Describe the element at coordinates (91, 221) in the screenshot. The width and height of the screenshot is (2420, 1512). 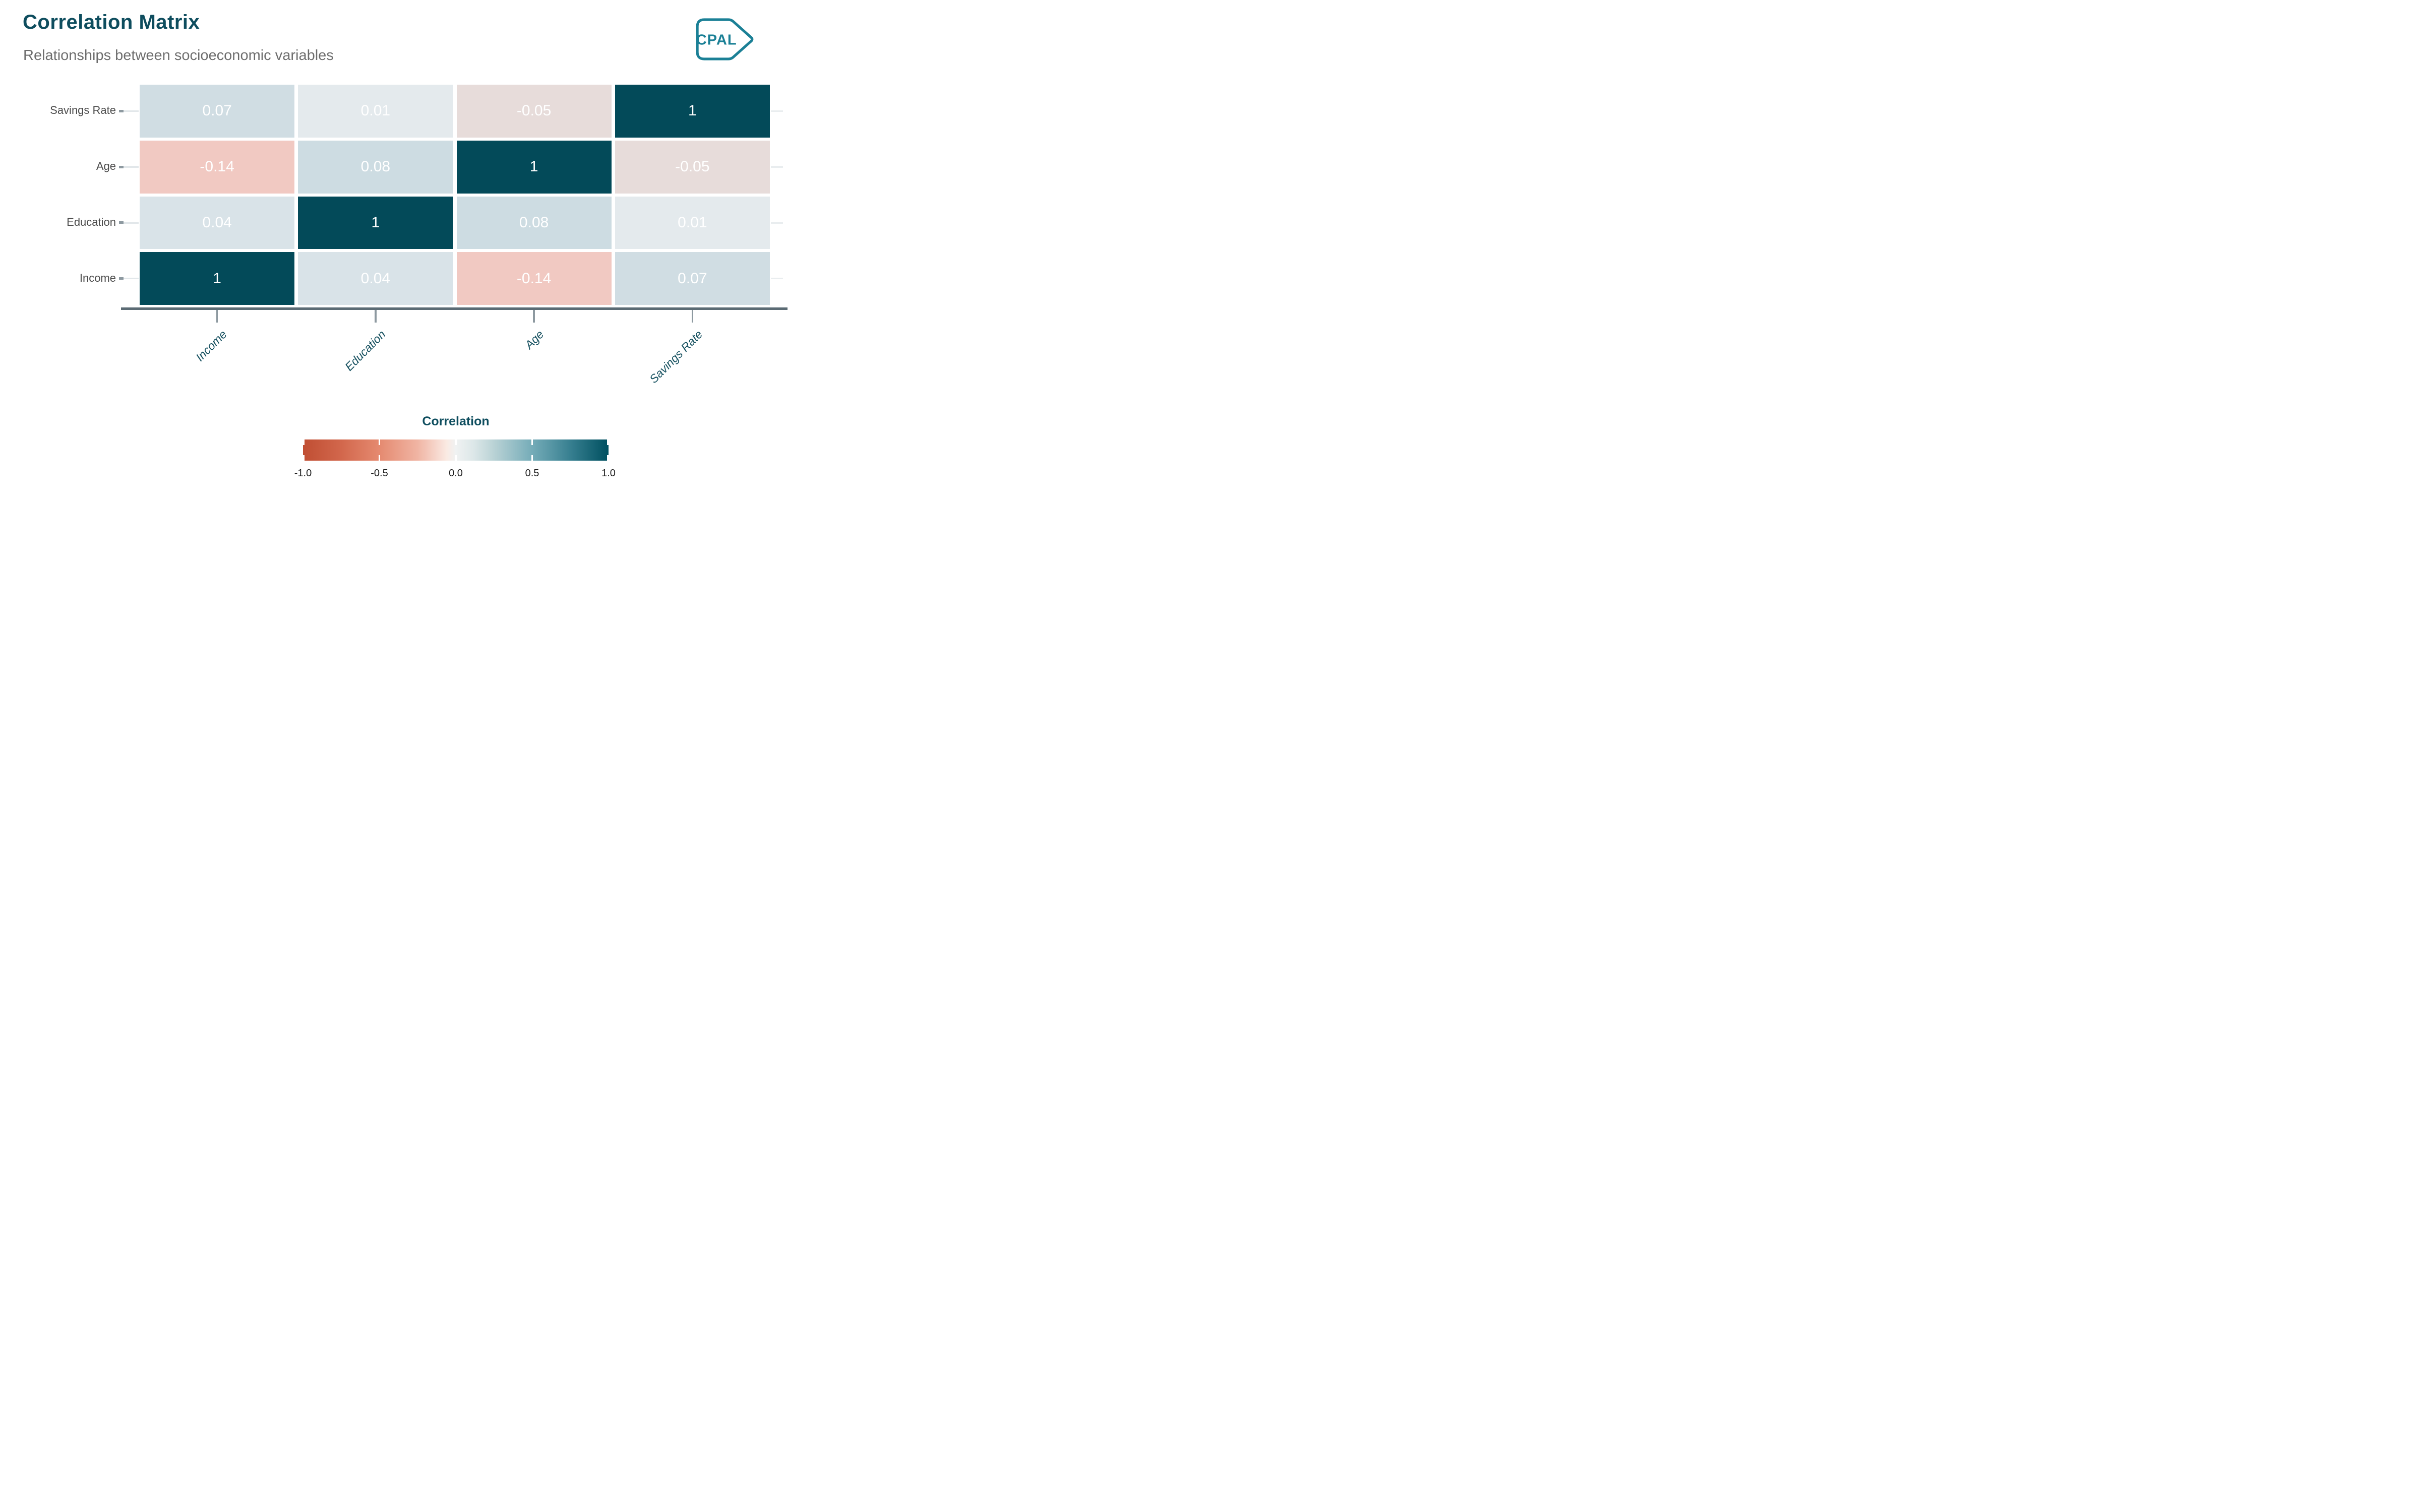
I see `y-axis-label: Education` at that location.